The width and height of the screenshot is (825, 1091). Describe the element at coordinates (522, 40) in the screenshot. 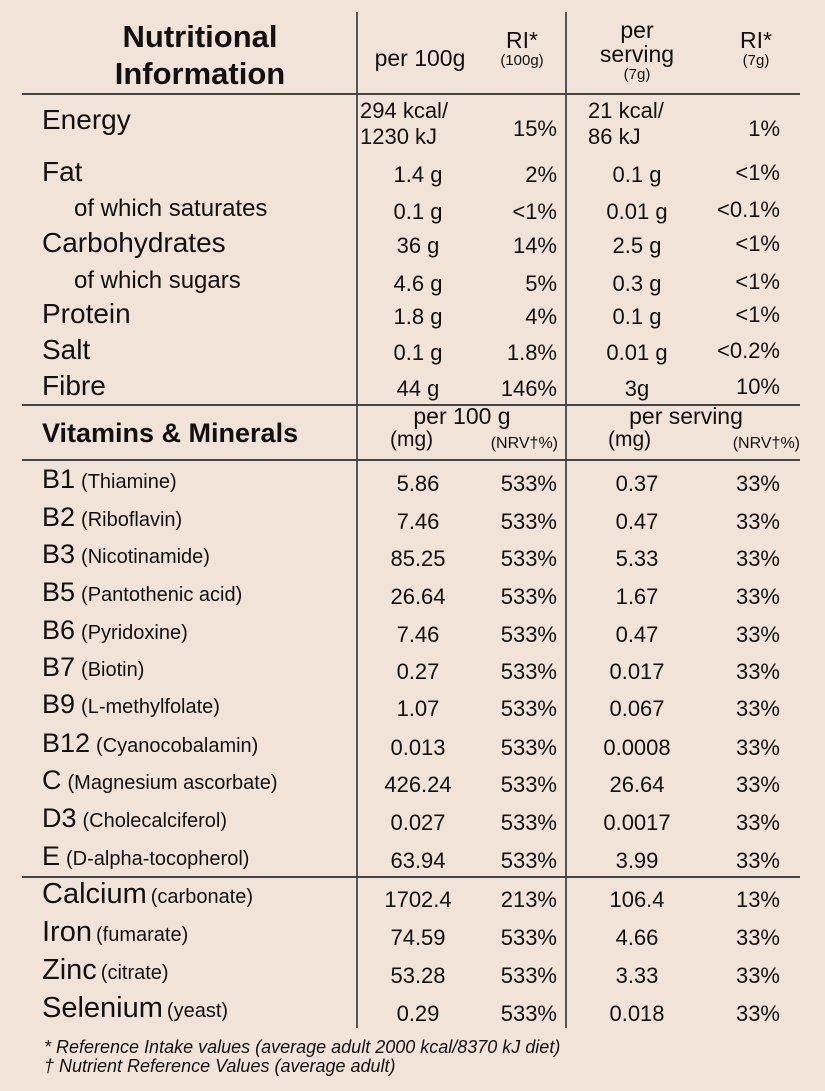

I see `header-ri-label: RI*` at that location.